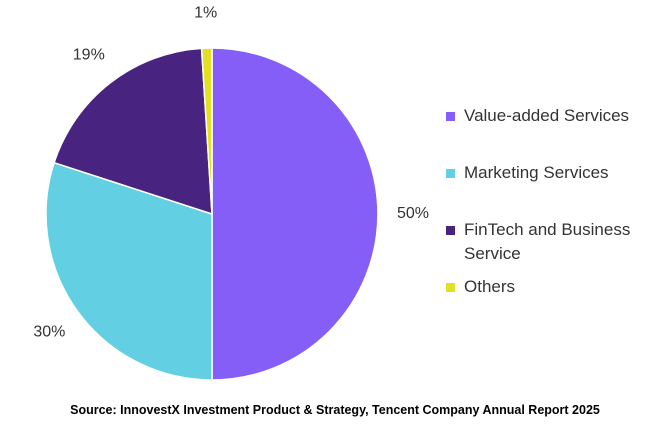 The image size is (670, 432). I want to click on pie-slice-fintech-and-business-service, so click(133, 131).